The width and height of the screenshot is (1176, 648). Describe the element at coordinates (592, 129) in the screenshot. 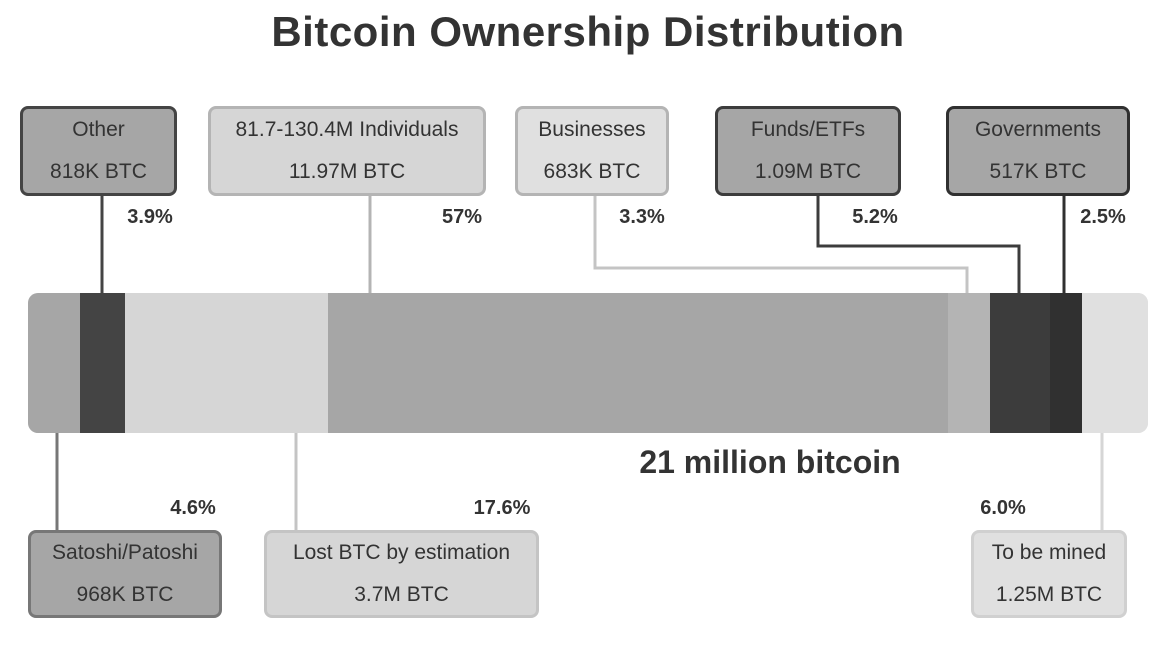

I see `callout-label: Businesses` at that location.